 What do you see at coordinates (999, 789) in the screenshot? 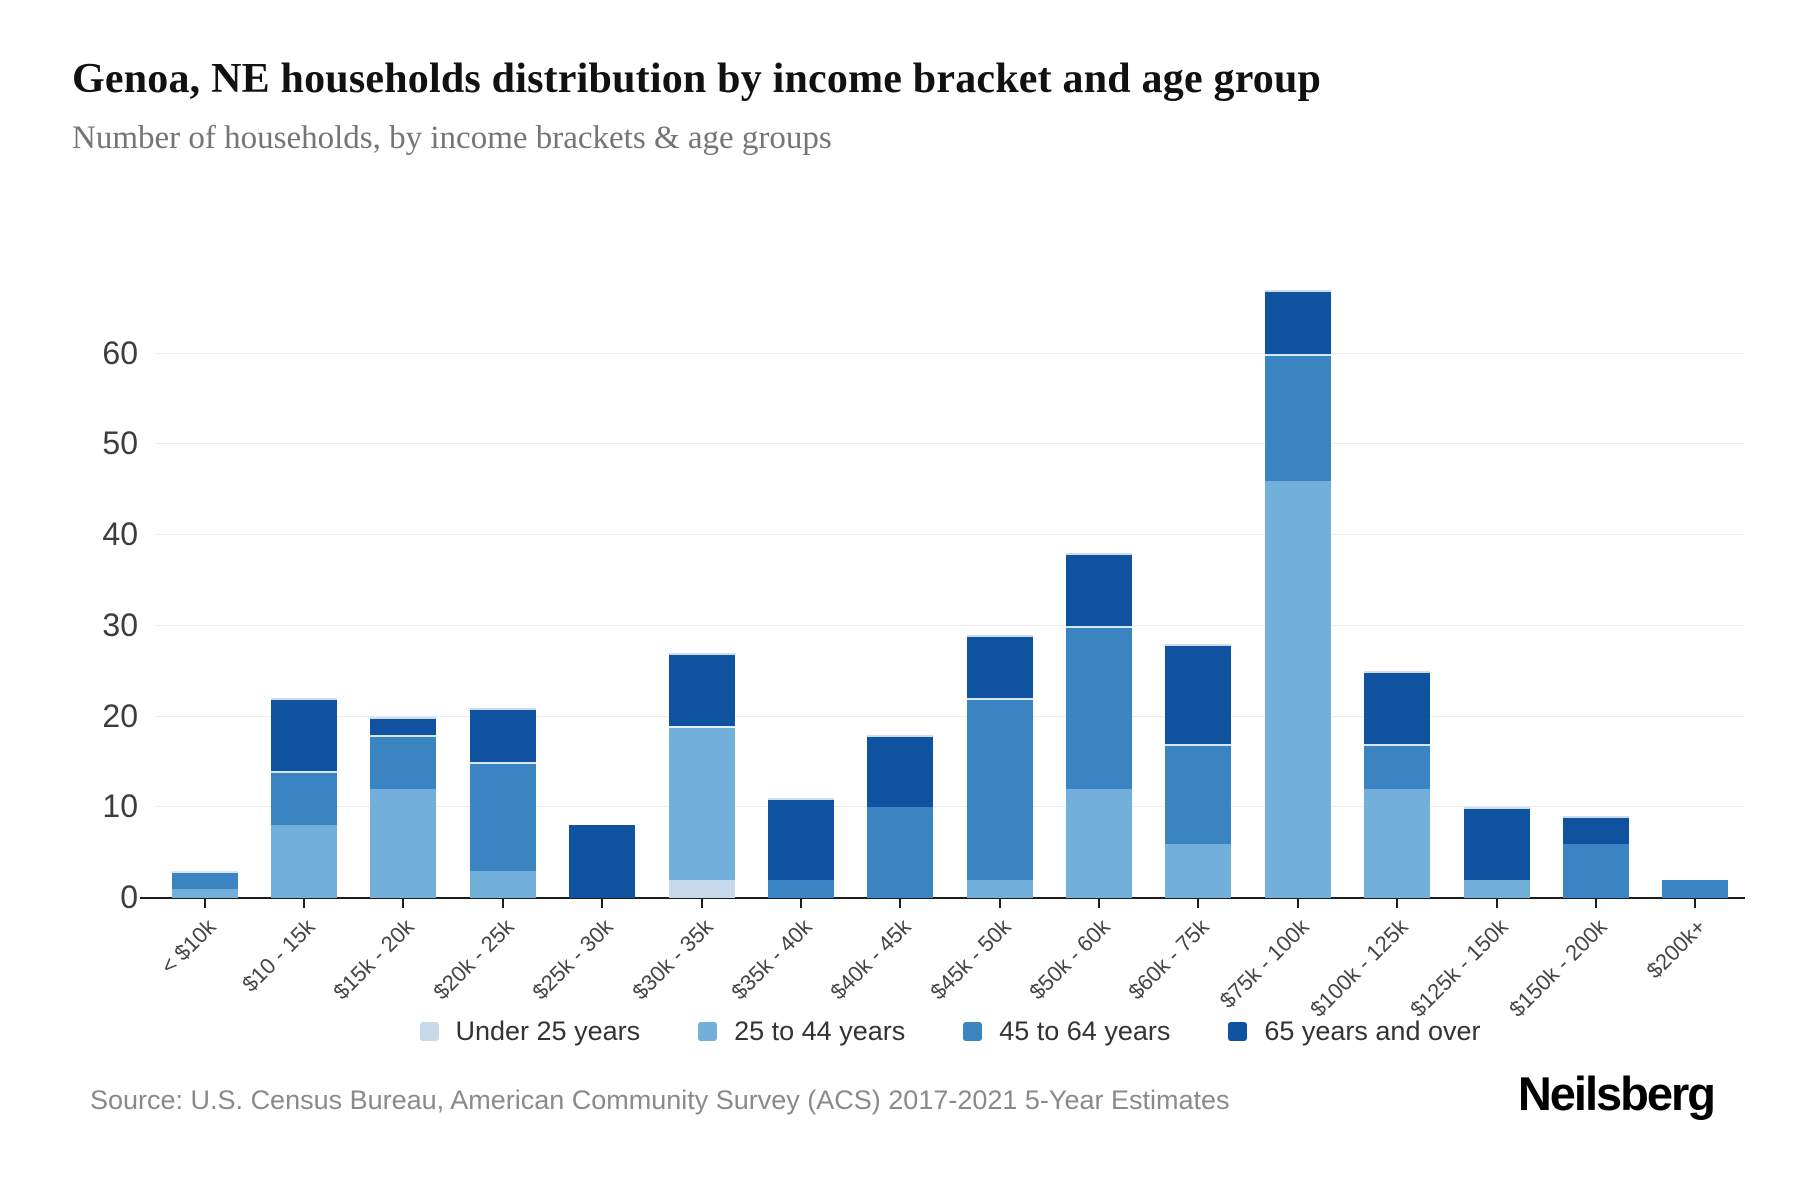
I see `bar-segment-$45k - 50k-45 to 64 years` at bounding box center [999, 789].